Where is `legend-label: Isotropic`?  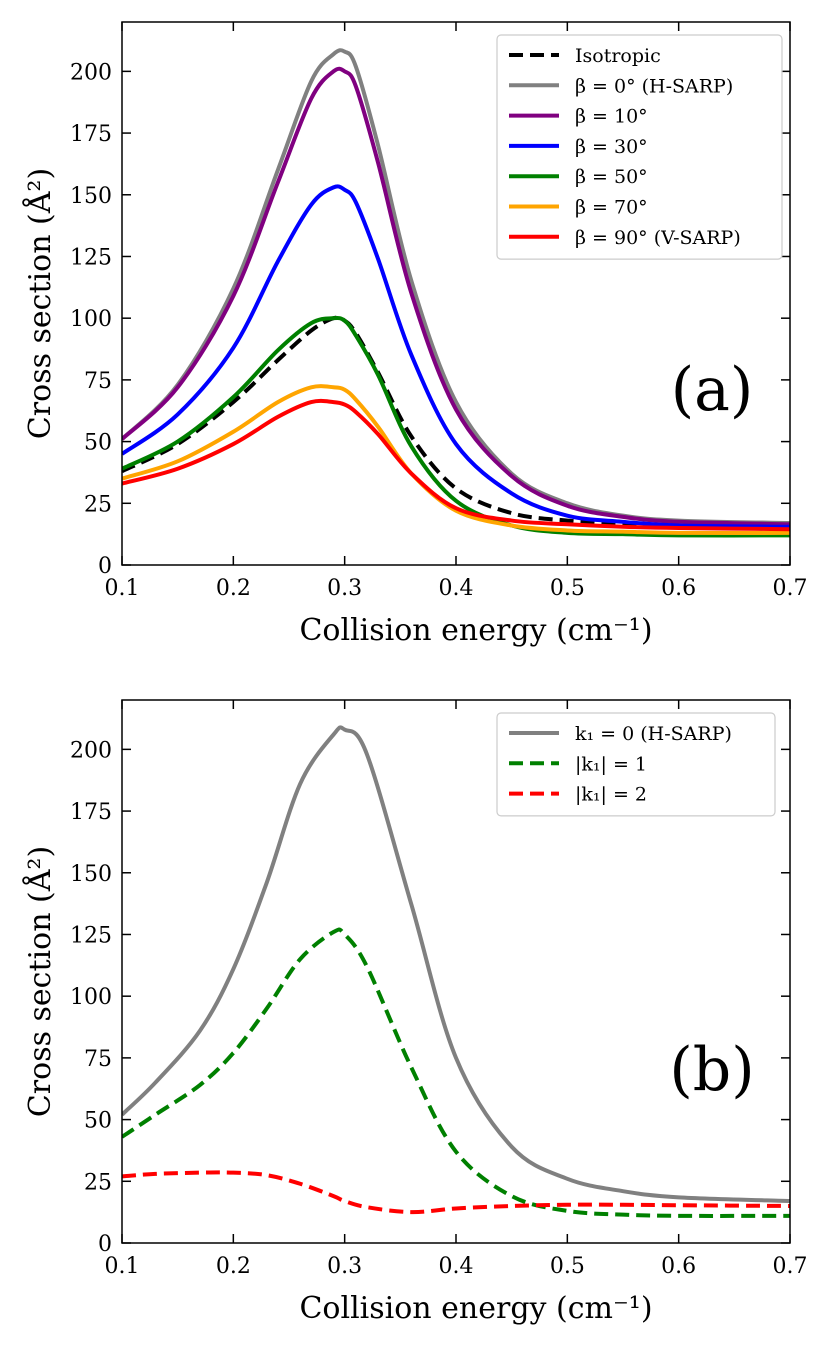
legend-label: Isotropic is located at coordinates (618, 56).